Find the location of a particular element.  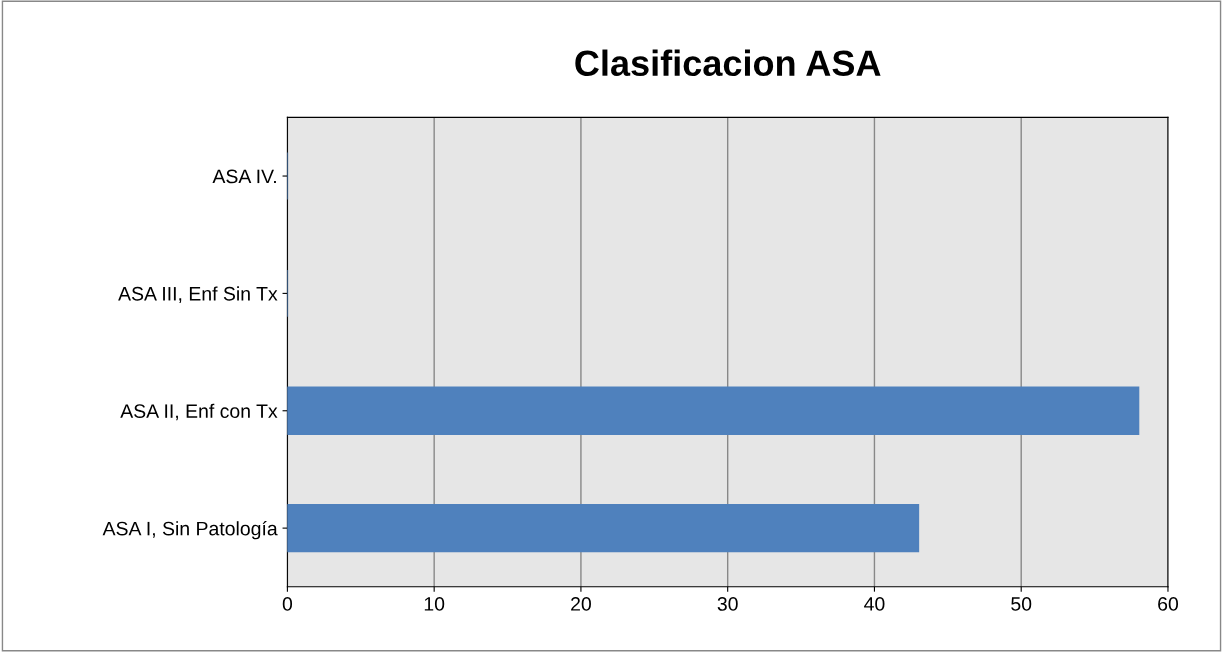

x-tick-label: 60 is located at coordinates (1168, 604).